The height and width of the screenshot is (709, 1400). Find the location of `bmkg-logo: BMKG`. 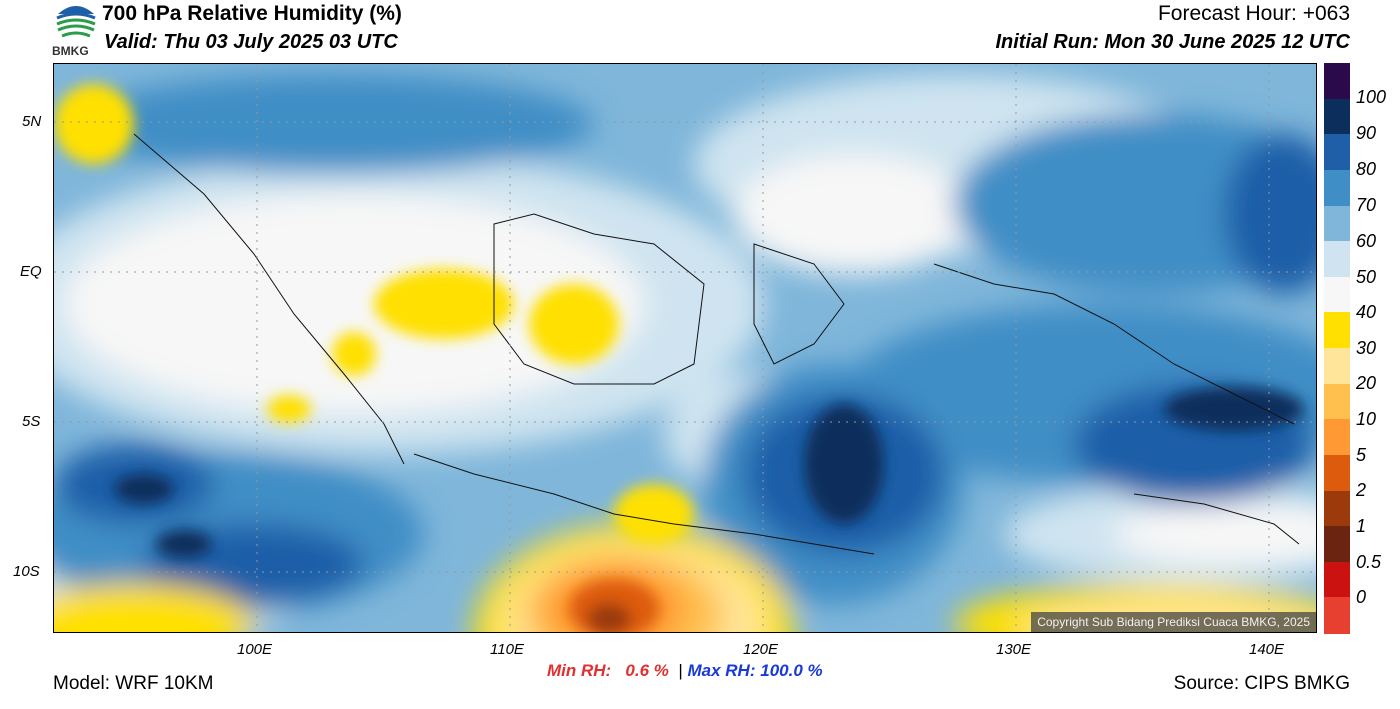

bmkg-logo: BMKG is located at coordinates (76, 30).